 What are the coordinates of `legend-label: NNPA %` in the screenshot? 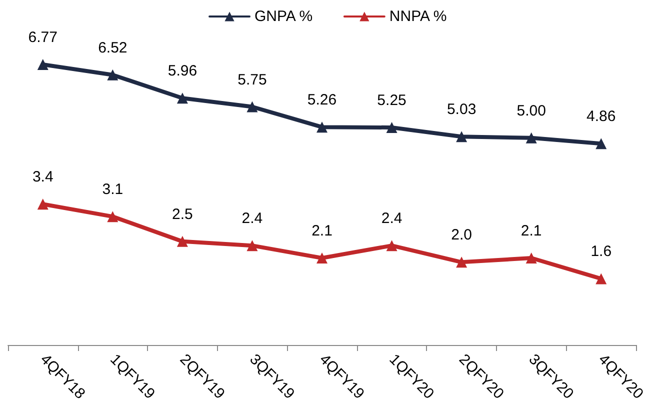 It's located at (418, 16).